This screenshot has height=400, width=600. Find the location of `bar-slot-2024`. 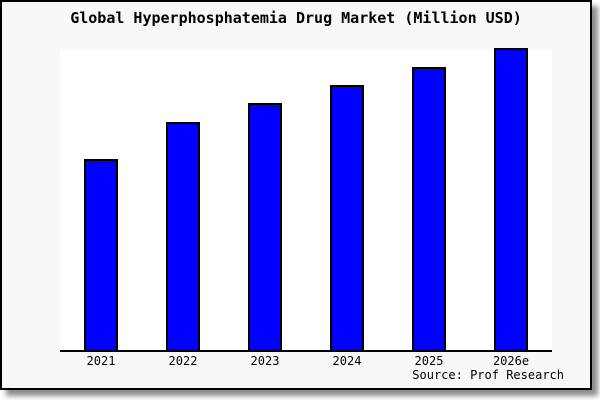

bar-slot-2024 is located at coordinates (347, 199).